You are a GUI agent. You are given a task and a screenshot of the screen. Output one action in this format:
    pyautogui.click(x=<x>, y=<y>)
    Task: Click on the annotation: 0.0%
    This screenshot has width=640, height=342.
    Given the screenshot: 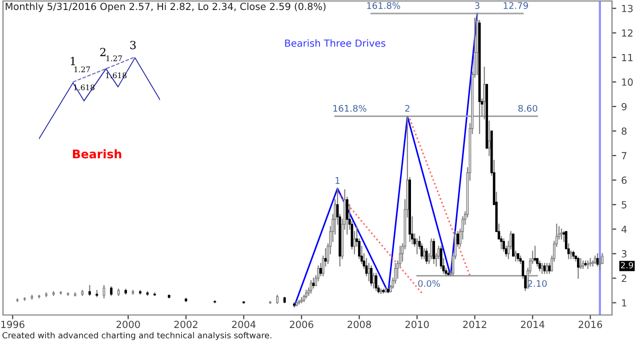 What is the action you would take?
    pyautogui.click(x=429, y=283)
    